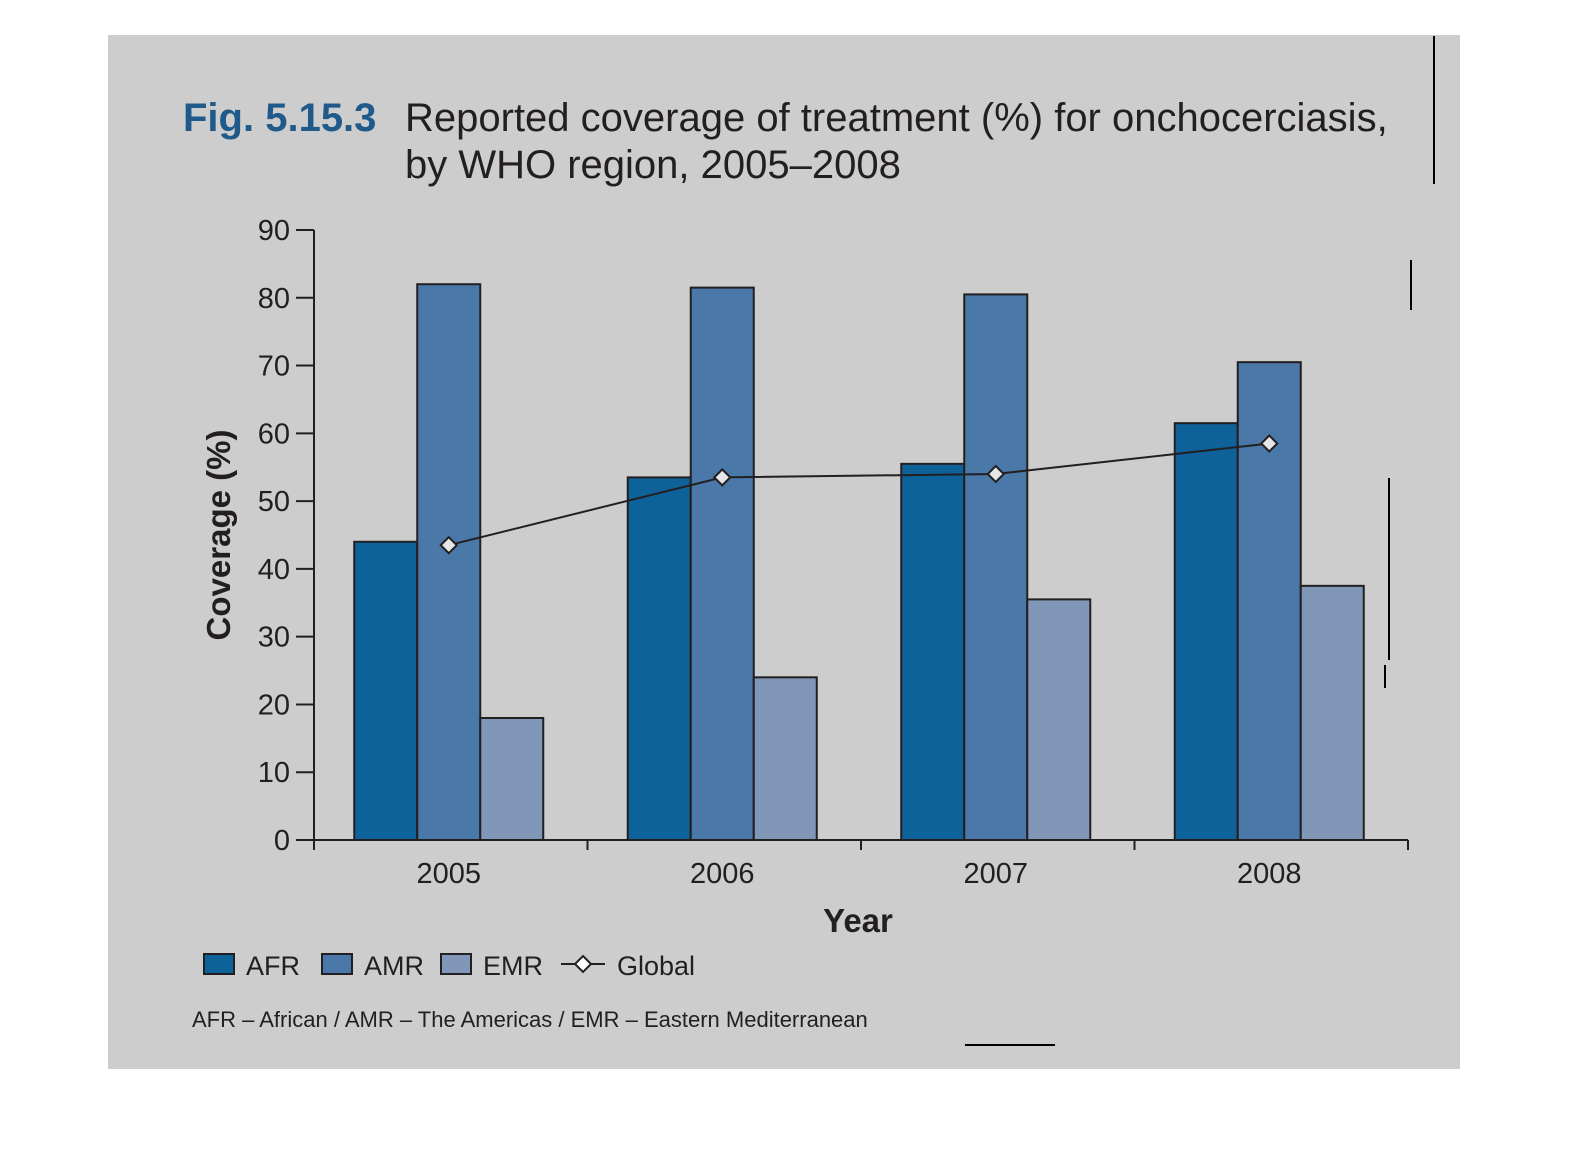 Image resolution: width=1578 pixels, height=1170 pixels. Describe the element at coordinates (337, 964) in the screenshot. I see `legend-swatch-amr` at that location.